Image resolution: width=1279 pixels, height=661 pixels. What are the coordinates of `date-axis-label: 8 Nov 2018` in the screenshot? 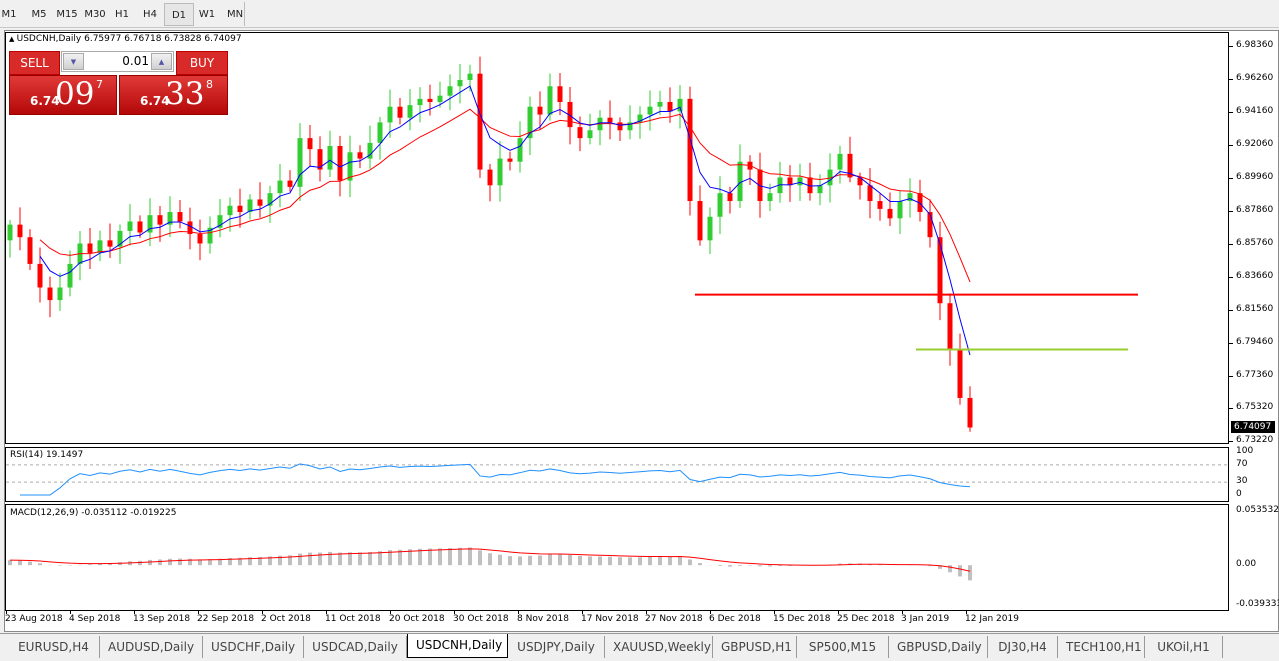 It's located at (543, 619).